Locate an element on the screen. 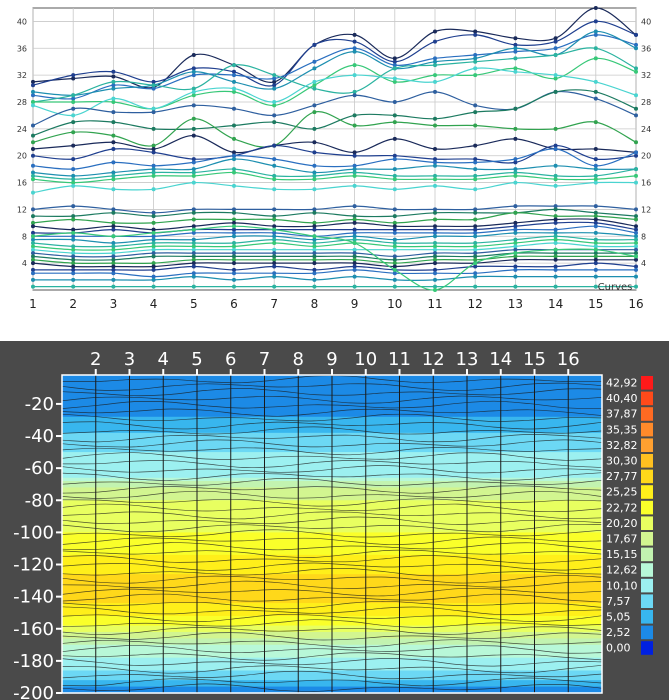 Image resolution: width=669 pixels, height=700 pixels. curves-annotation: Curves is located at coordinates (615, 287).